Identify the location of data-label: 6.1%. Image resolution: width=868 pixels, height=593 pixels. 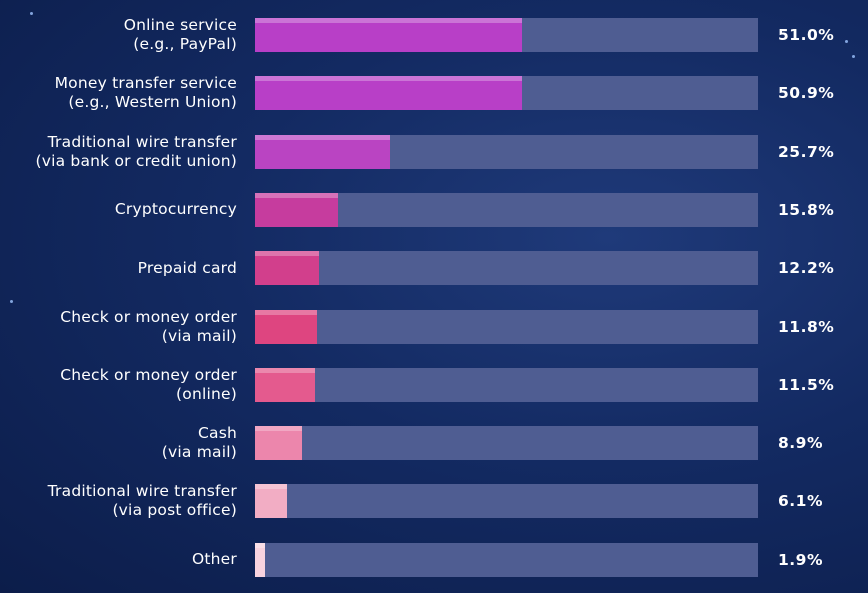
(800, 501).